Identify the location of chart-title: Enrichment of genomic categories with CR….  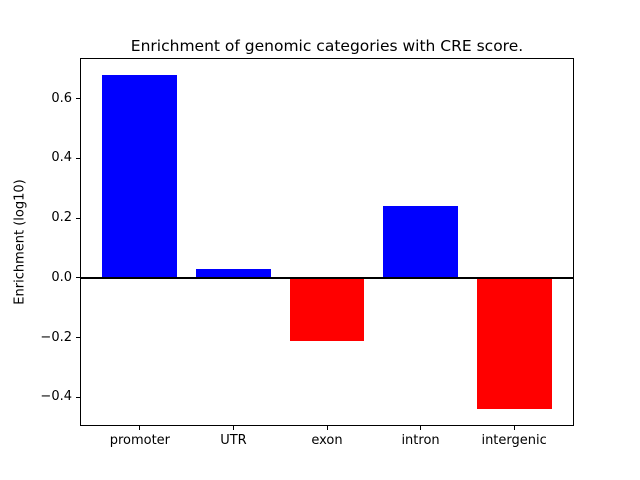
(327, 46).